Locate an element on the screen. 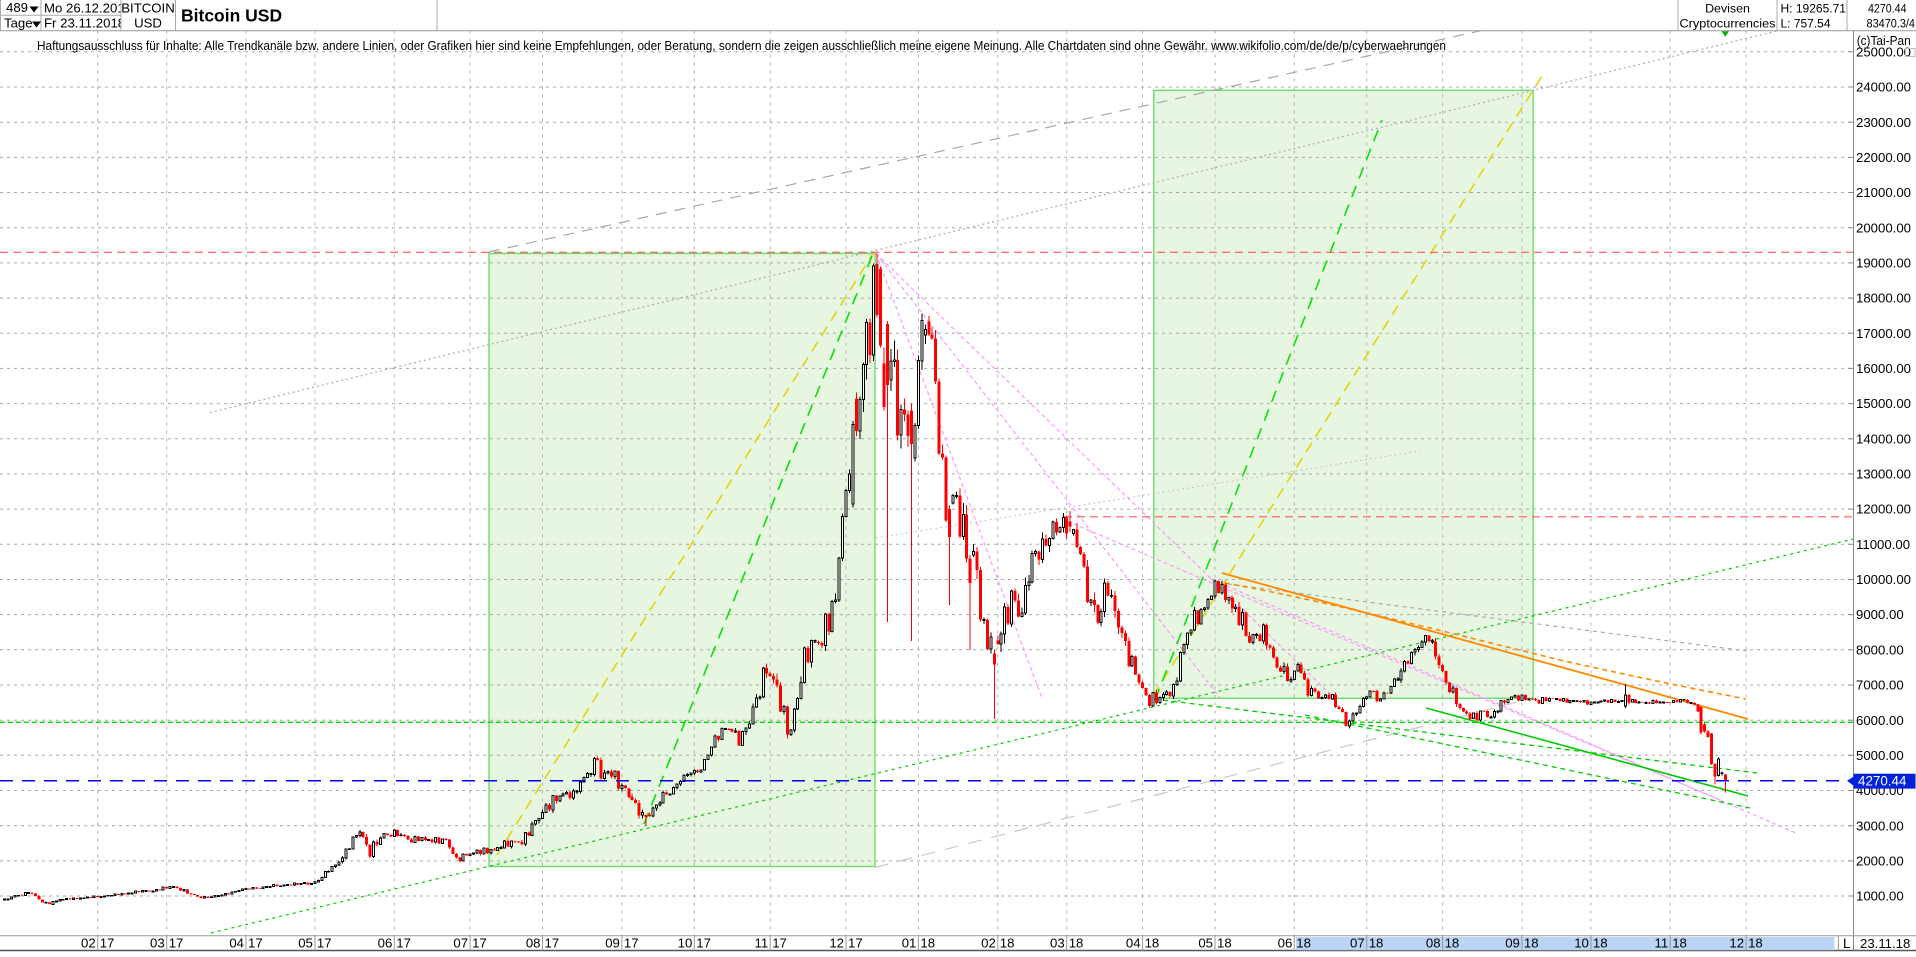 The height and width of the screenshot is (957, 1916). svg-text: USD is located at coordinates (148, 22).